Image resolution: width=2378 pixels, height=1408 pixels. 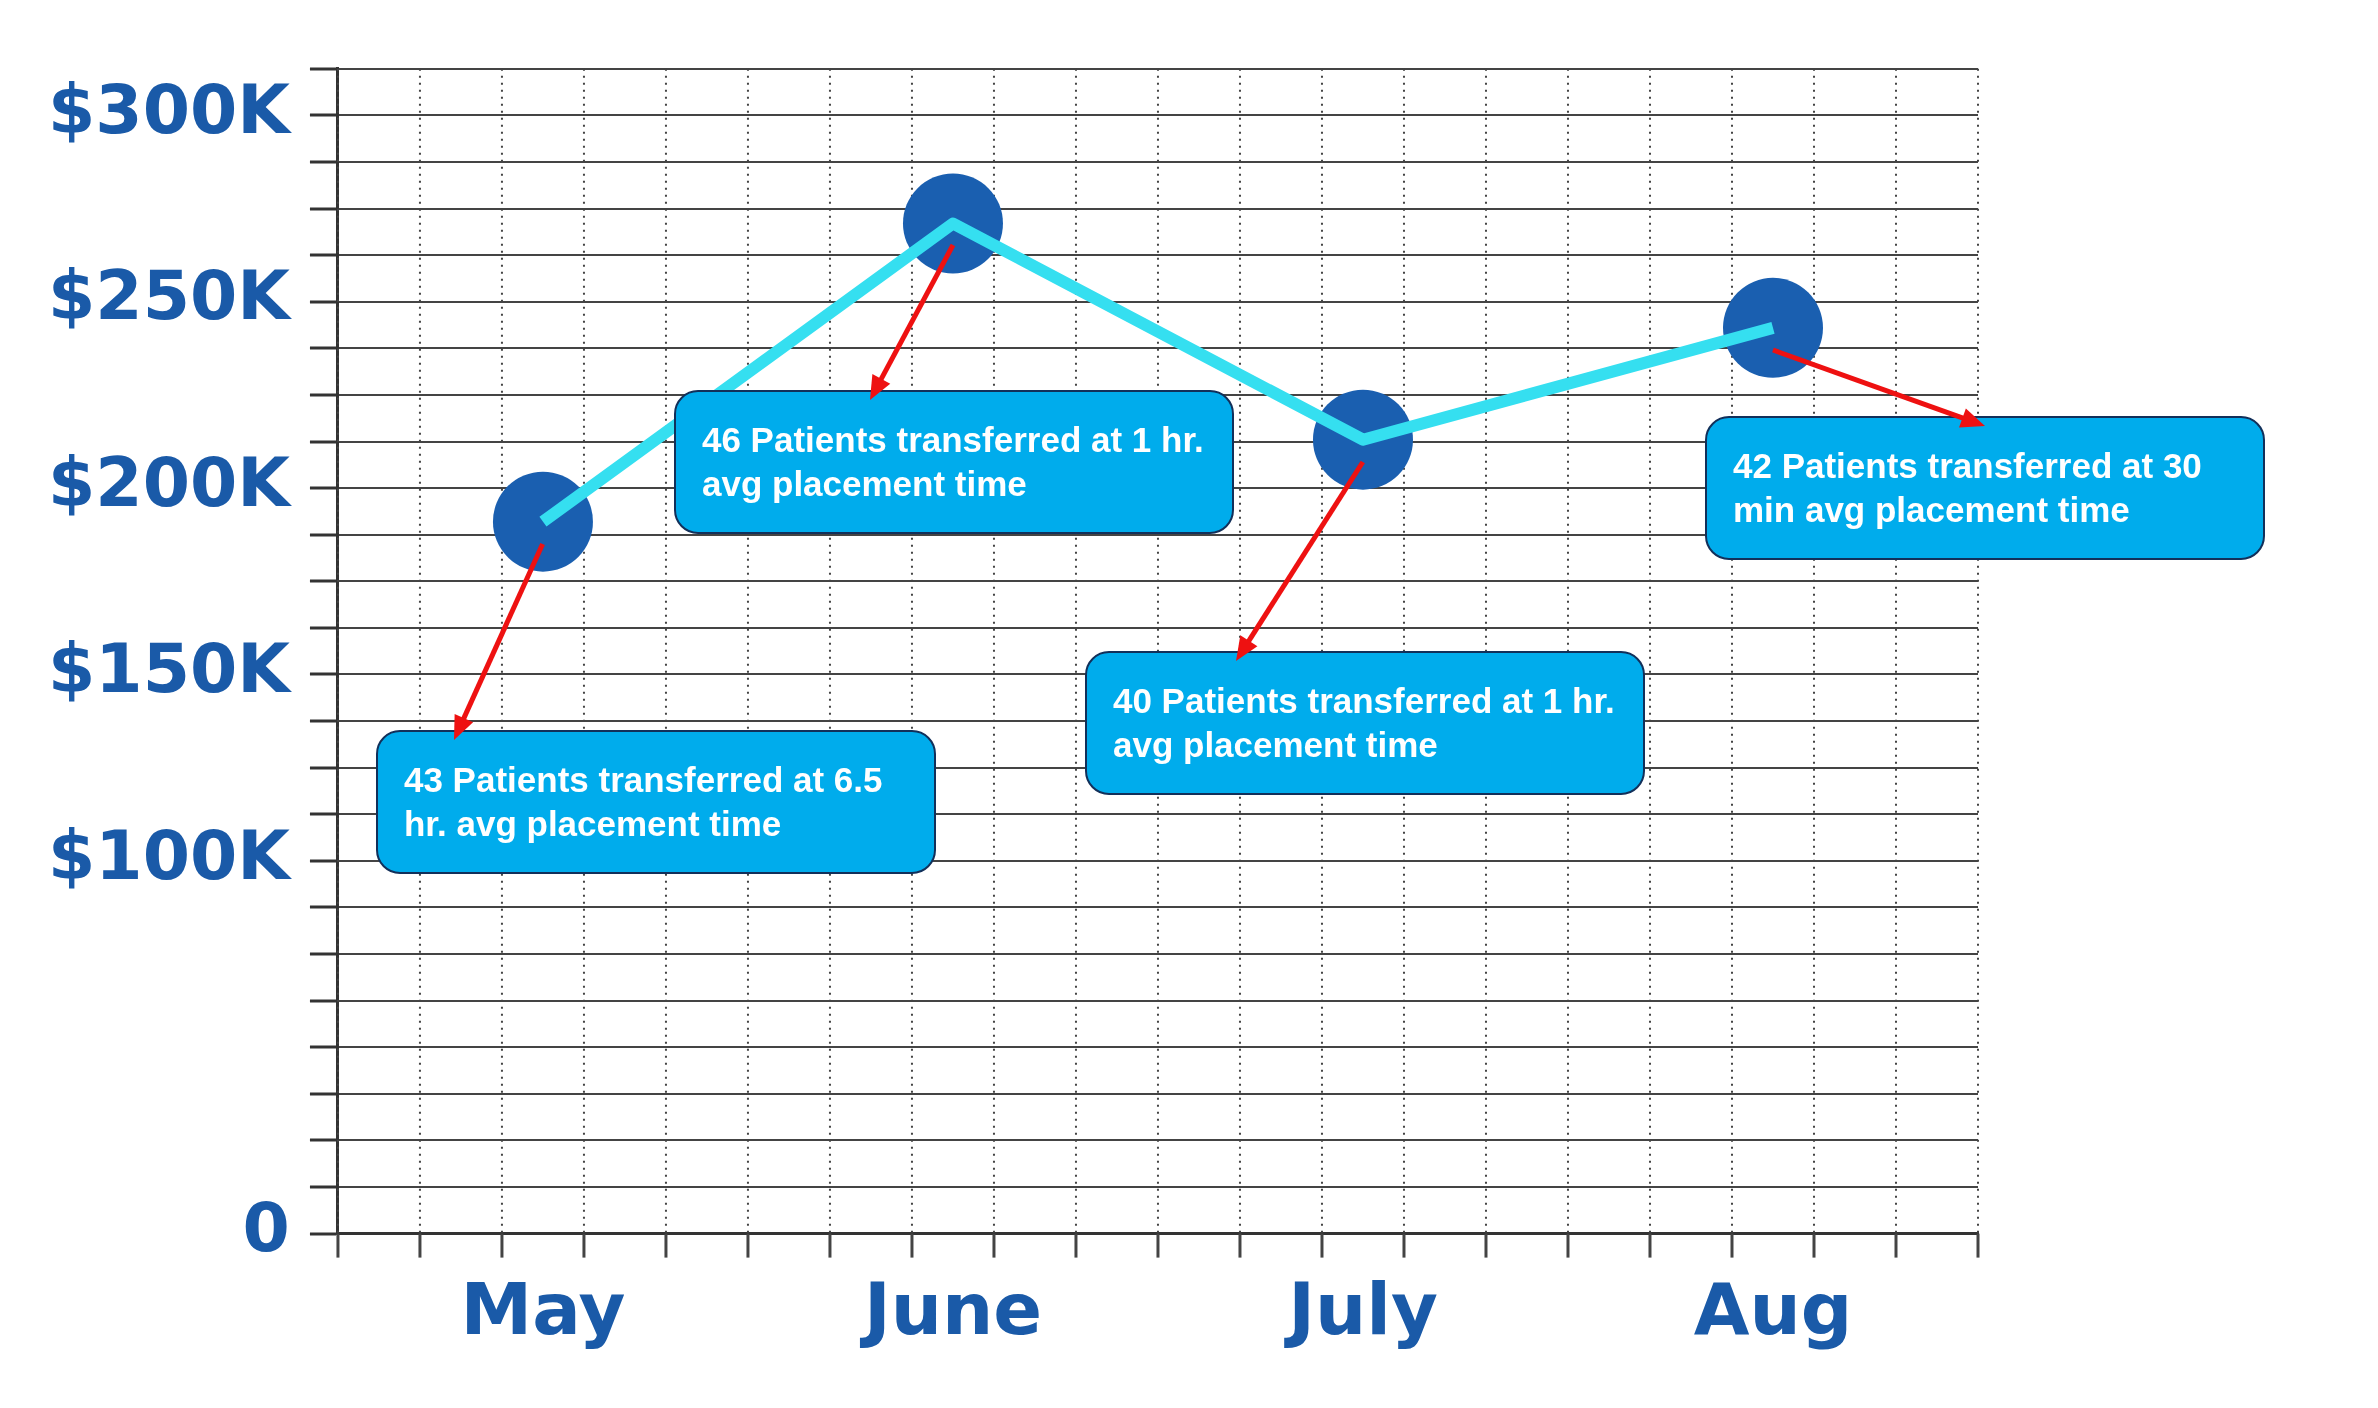 I want to click on x-tick-label: Aug, so click(x=1773, y=1308).